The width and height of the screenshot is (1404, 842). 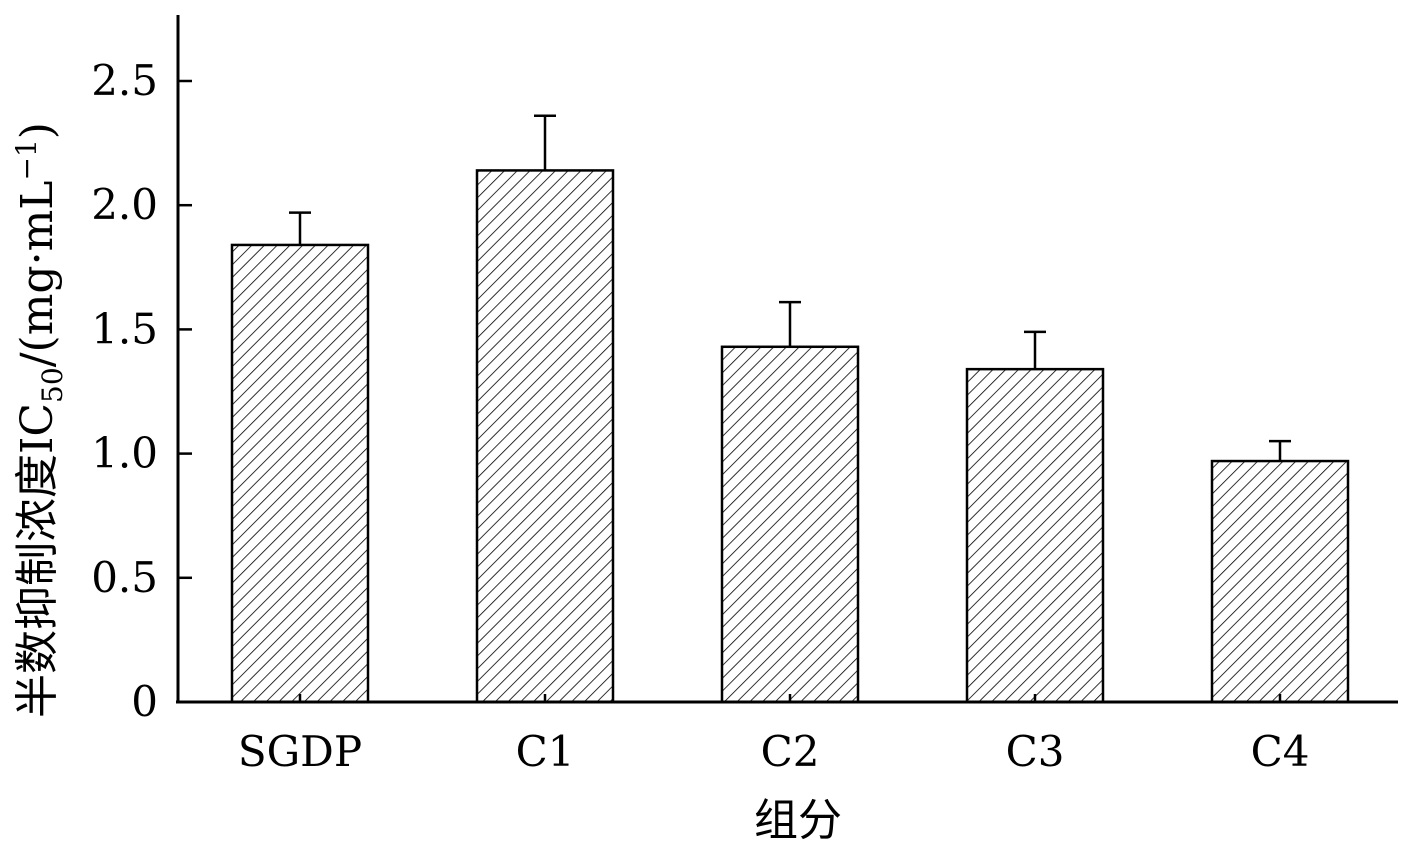 I want to click on x-tick-label-c3: C3, so click(x=1035, y=751).